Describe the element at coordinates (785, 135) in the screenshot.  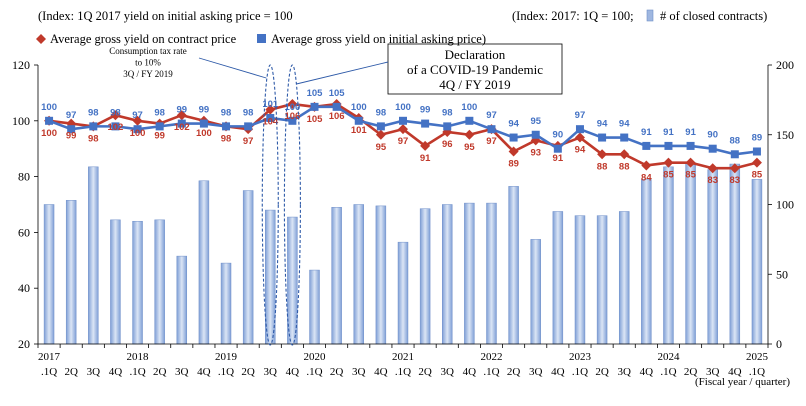
I see `right-tick-label: 150` at that location.